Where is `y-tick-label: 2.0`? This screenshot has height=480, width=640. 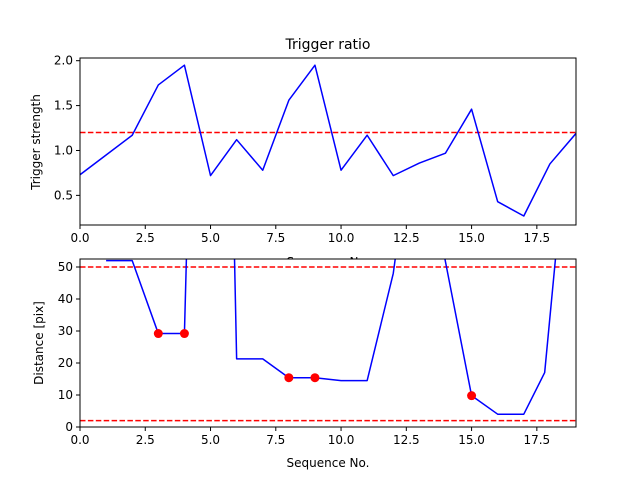
y-tick-label: 2.0 is located at coordinates (63, 61).